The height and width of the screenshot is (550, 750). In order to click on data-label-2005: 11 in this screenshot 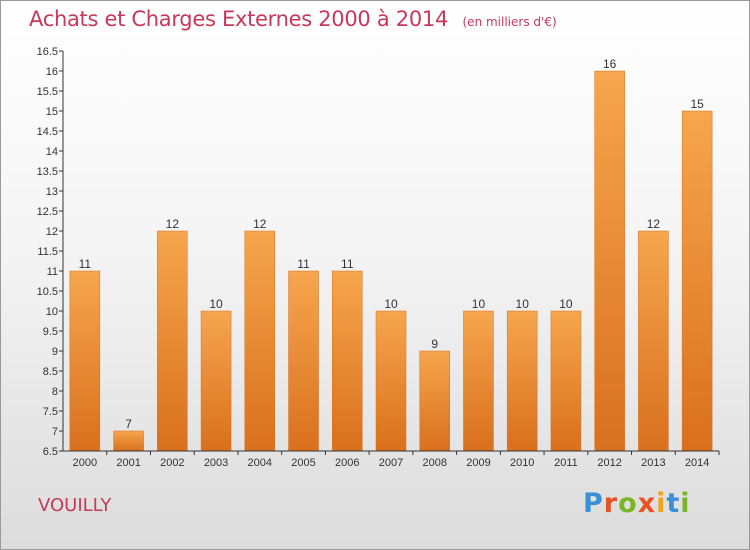, I will do `click(303, 264)`.